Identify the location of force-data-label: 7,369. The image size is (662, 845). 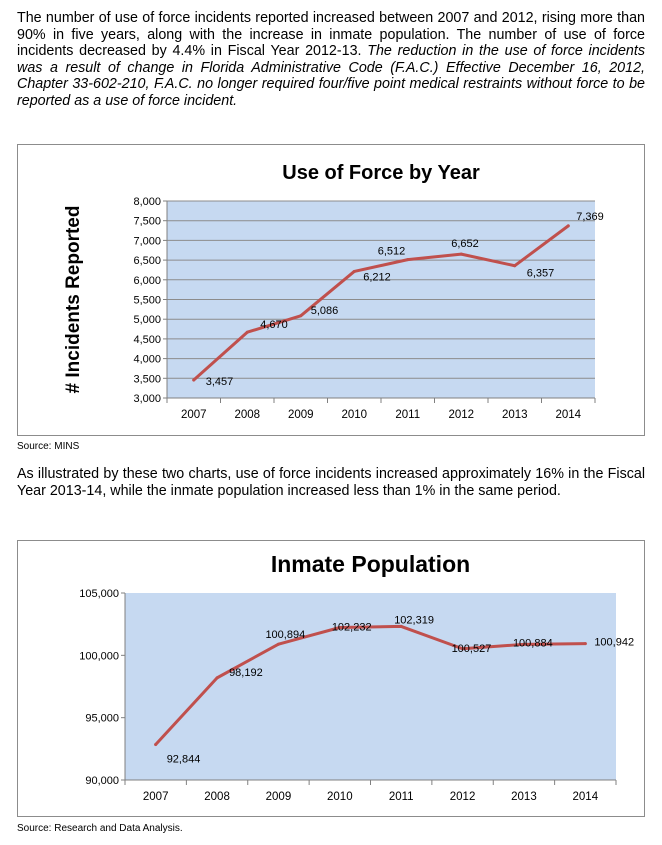
(590, 217).